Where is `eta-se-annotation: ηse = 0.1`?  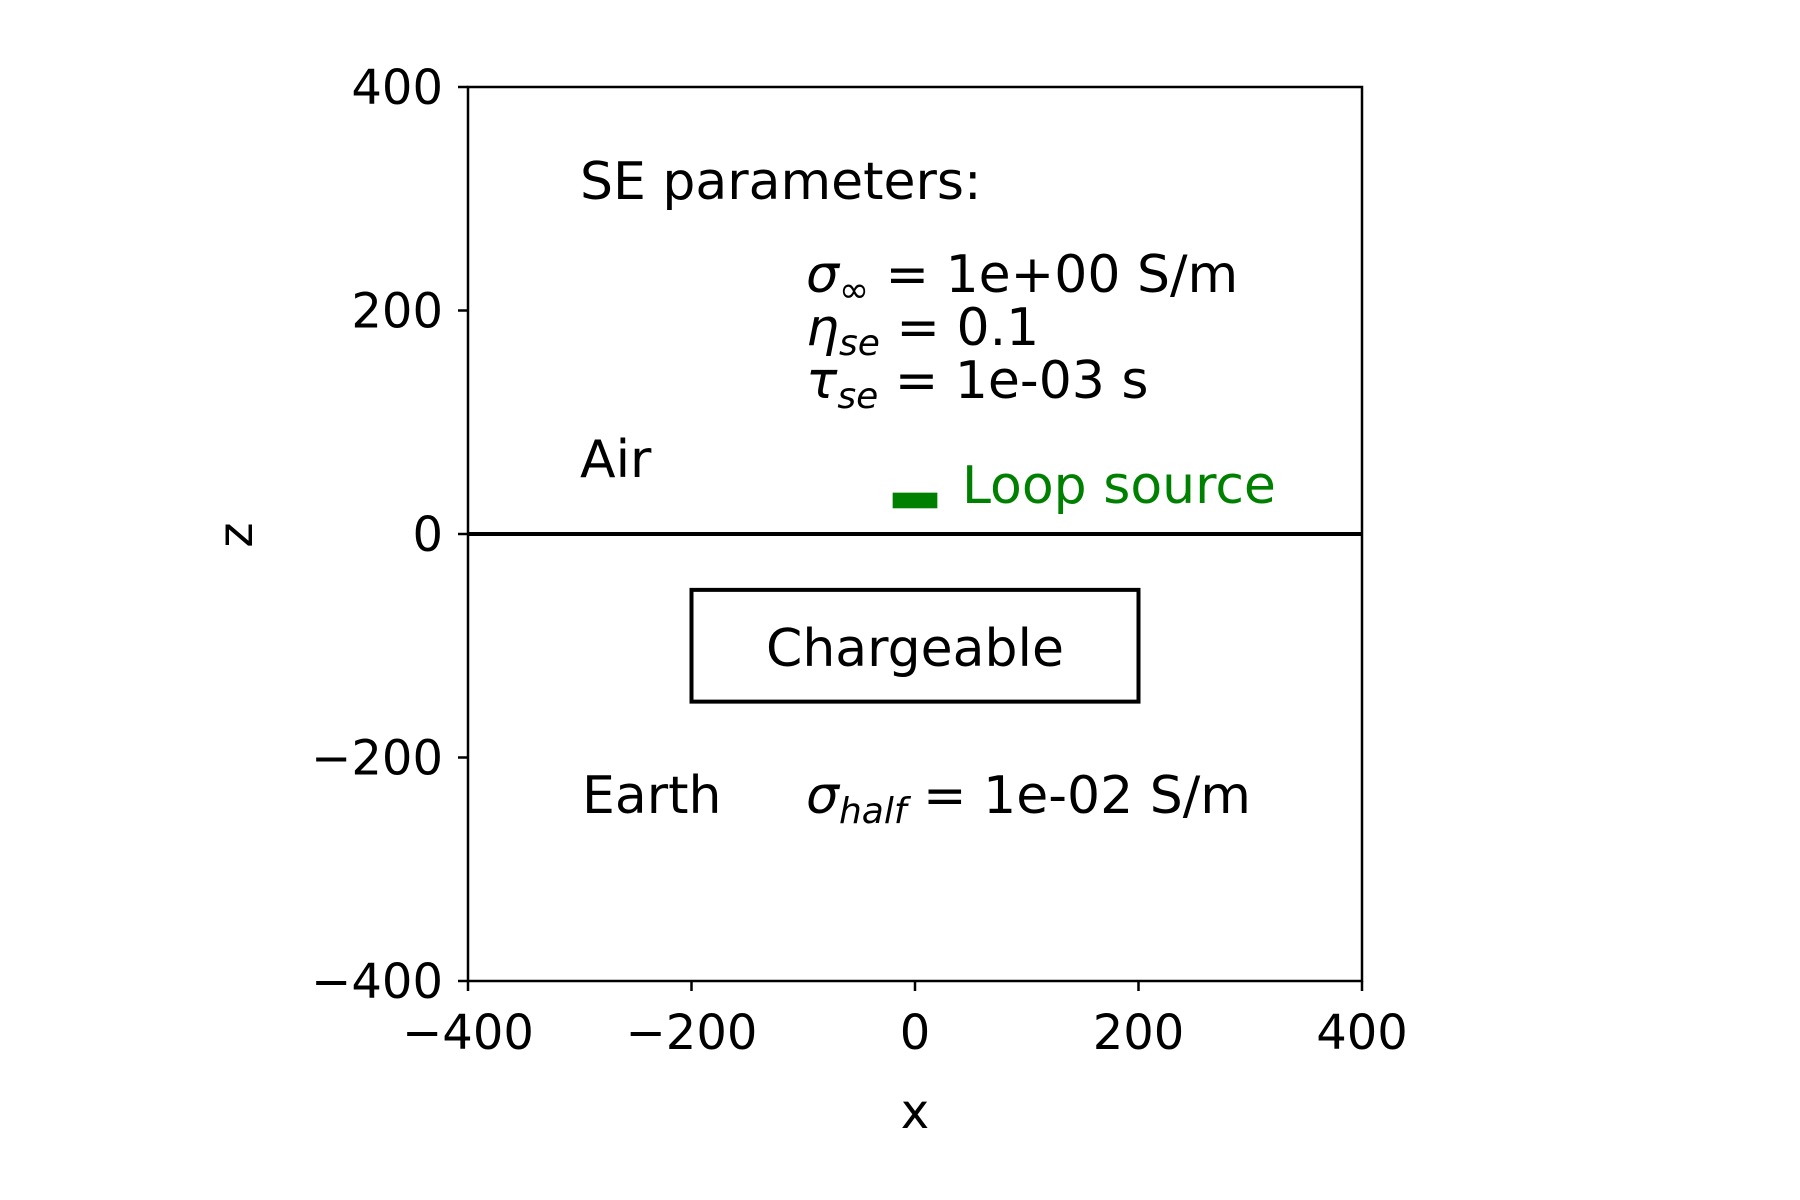
eta-se-annotation: ηse = 0.1 is located at coordinates (922, 331).